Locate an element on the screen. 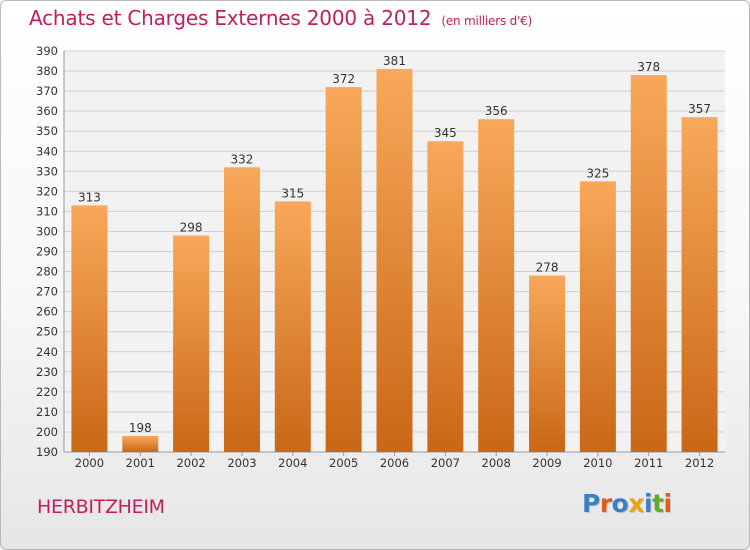  y-tick-label: 280 is located at coordinates (47, 272).